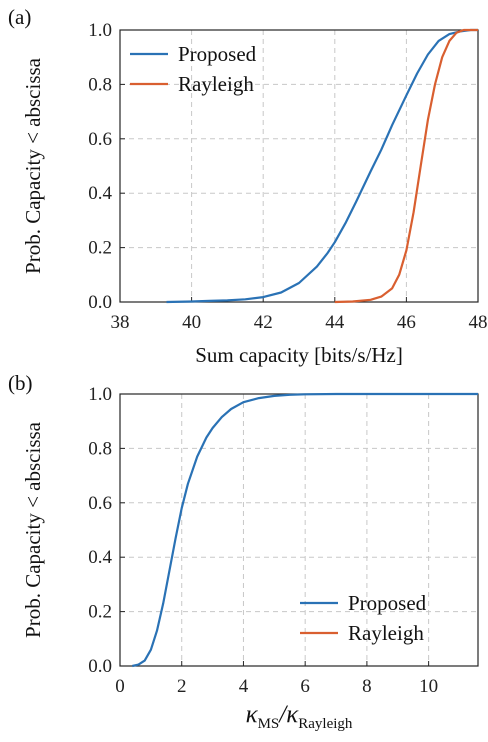  What do you see at coordinates (406, 322) in the screenshot?
I see `x-tick-label: 46` at bounding box center [406, 322].